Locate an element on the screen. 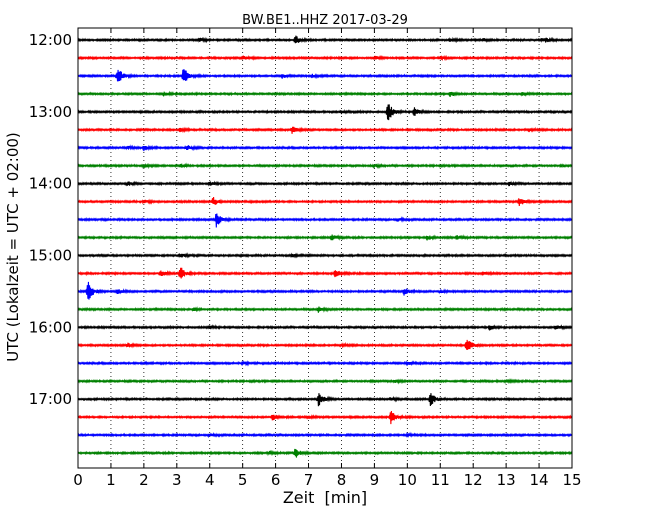 The image size is (650, 520). seismic-trace-16:15 is located at coordinates (325, 344).